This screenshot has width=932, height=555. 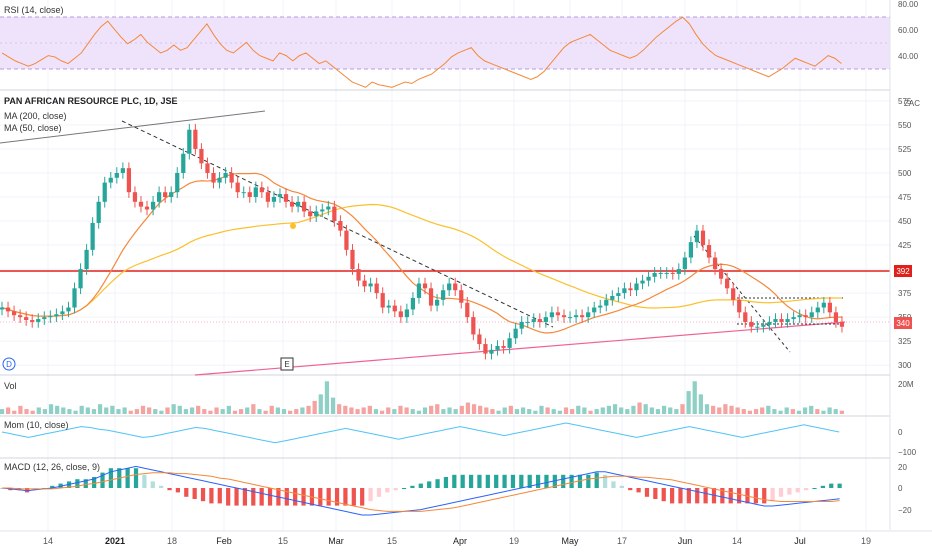 What do you see at coordinates (514, 541) in the screenshot?
I see `x-tick-label: 19` at bounding box center [514, 541].